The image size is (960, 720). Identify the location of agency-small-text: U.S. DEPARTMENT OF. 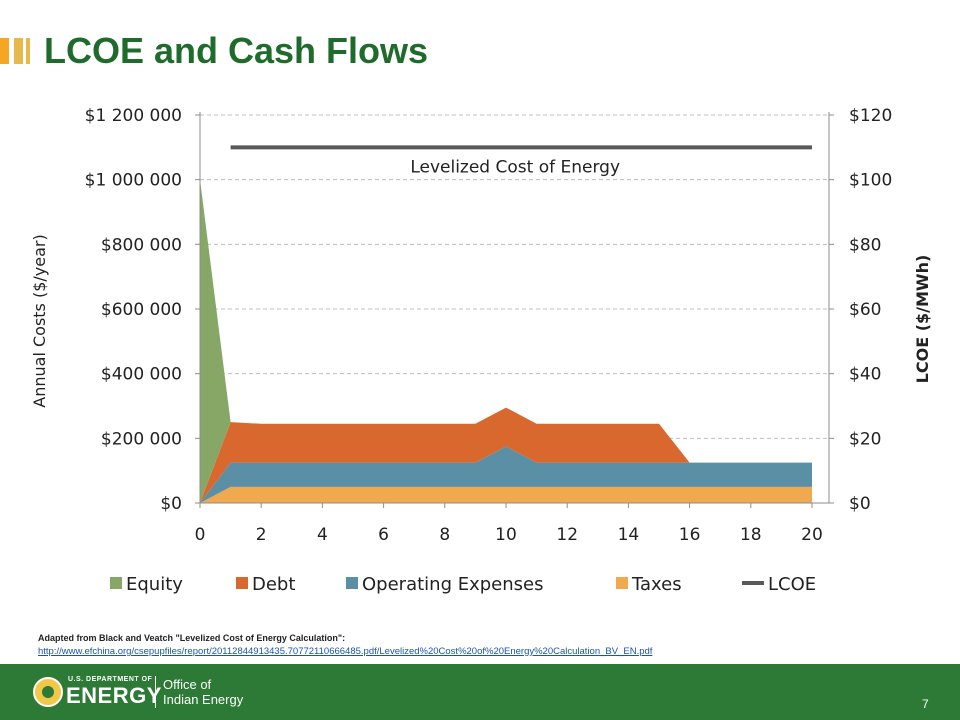
(110, 679).